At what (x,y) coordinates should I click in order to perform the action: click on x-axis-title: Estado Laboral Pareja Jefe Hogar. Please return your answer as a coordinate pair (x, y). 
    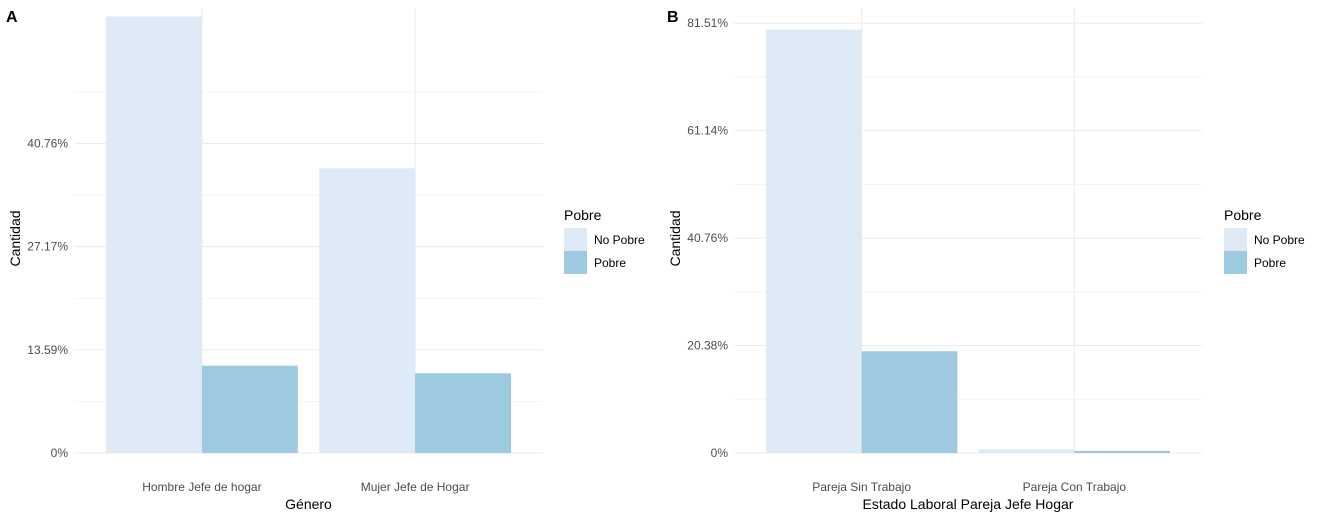
    Looking at the image, I should click on (968, 504).